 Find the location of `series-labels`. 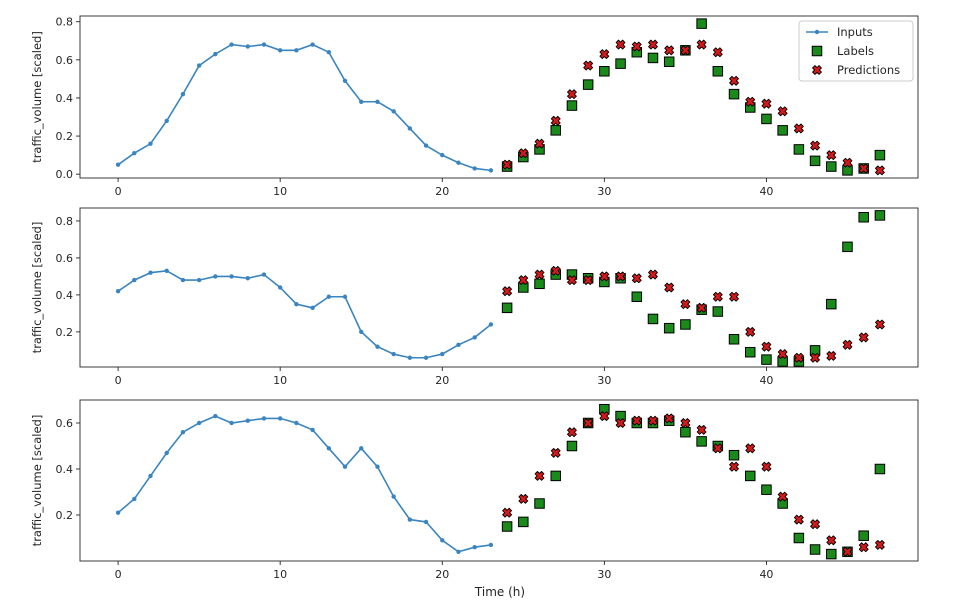

series-labels is located at coordinates (693, 481).